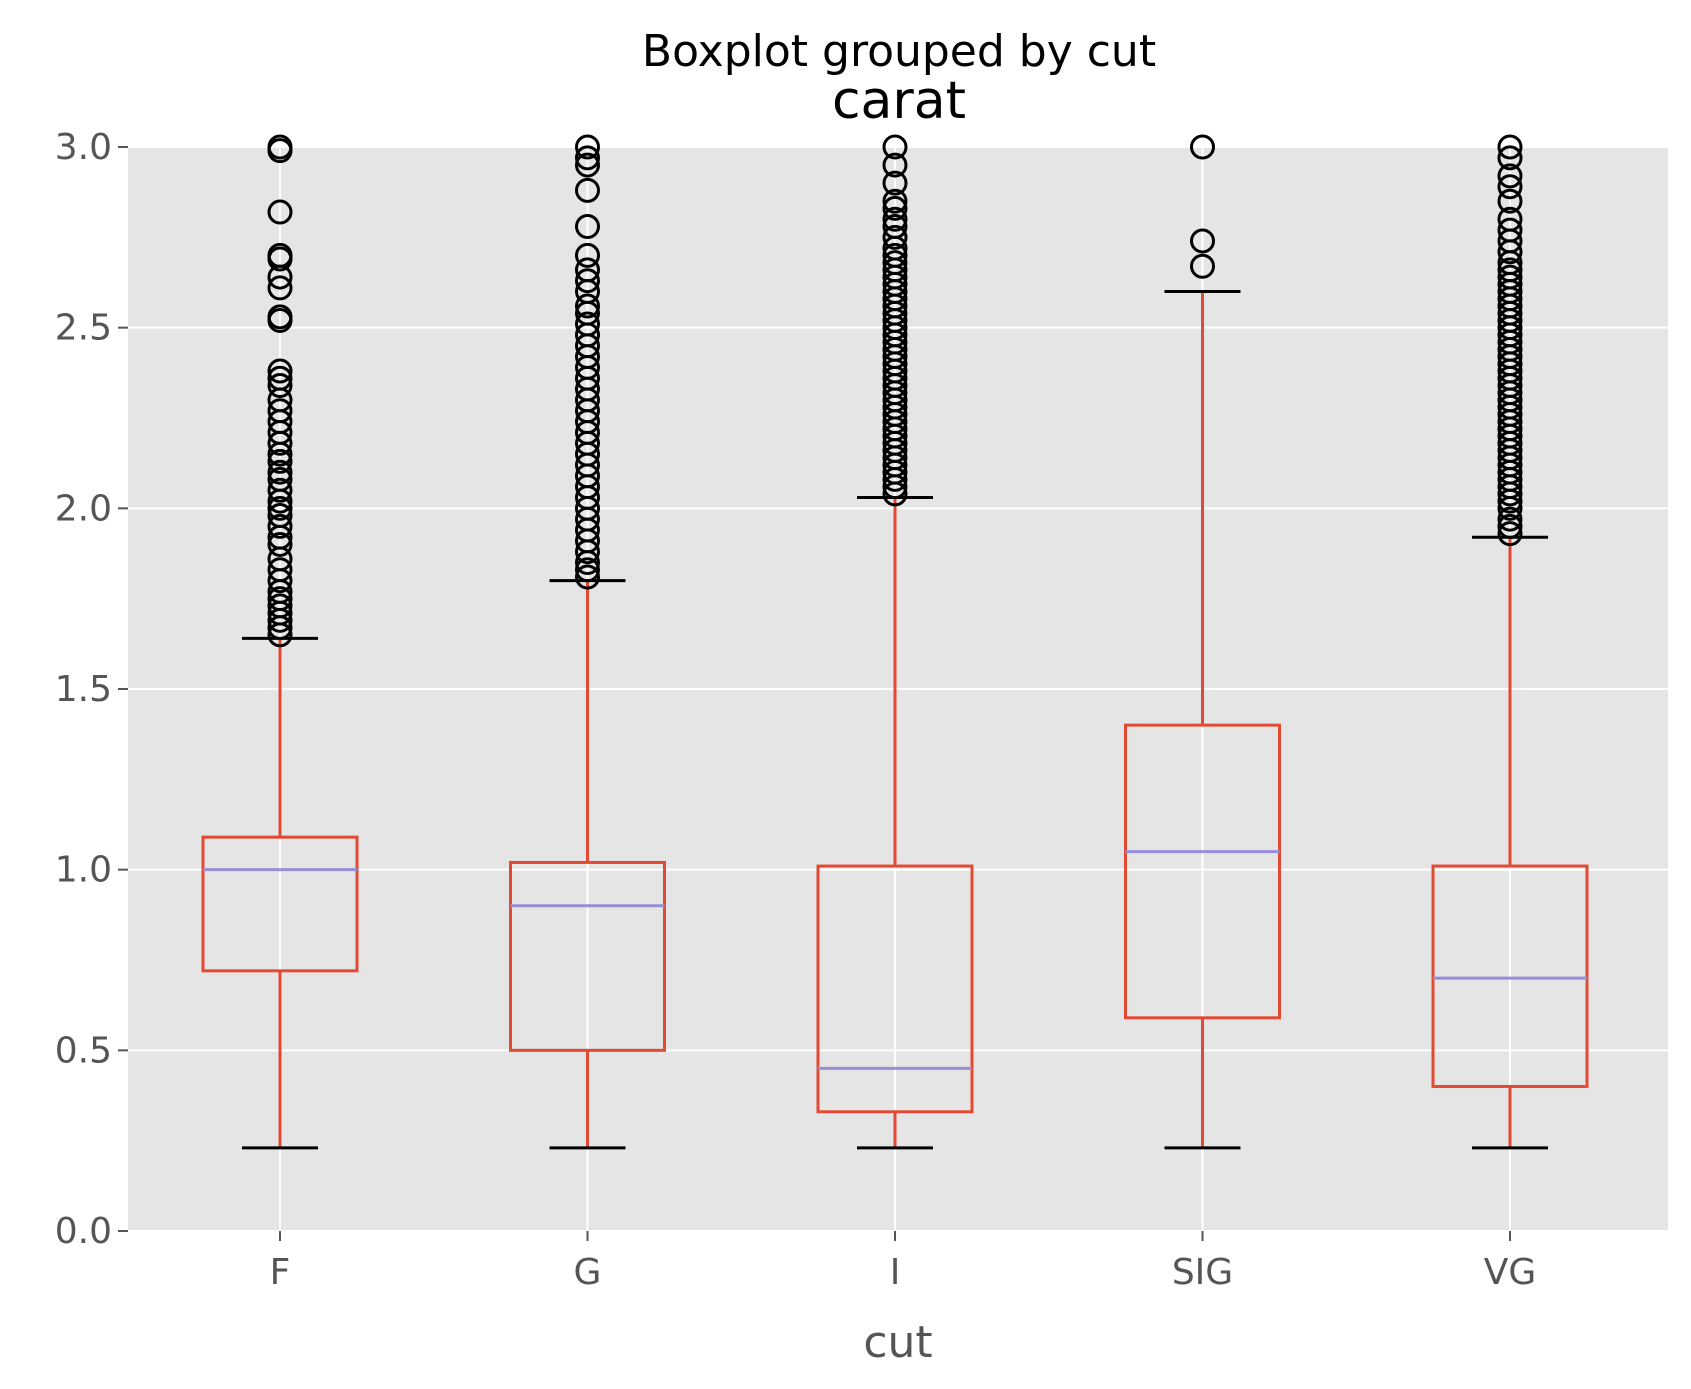  What do you see at coordinates (588, 1272) in the screenshot?
I see `x-tick-label: G` at bounding box center [588, 1272].